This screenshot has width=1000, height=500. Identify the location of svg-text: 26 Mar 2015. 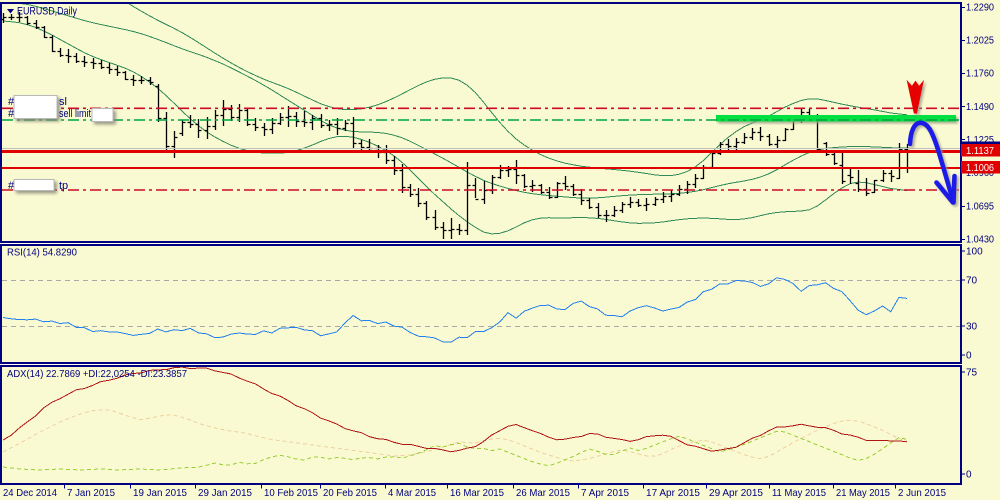
(543, 493).